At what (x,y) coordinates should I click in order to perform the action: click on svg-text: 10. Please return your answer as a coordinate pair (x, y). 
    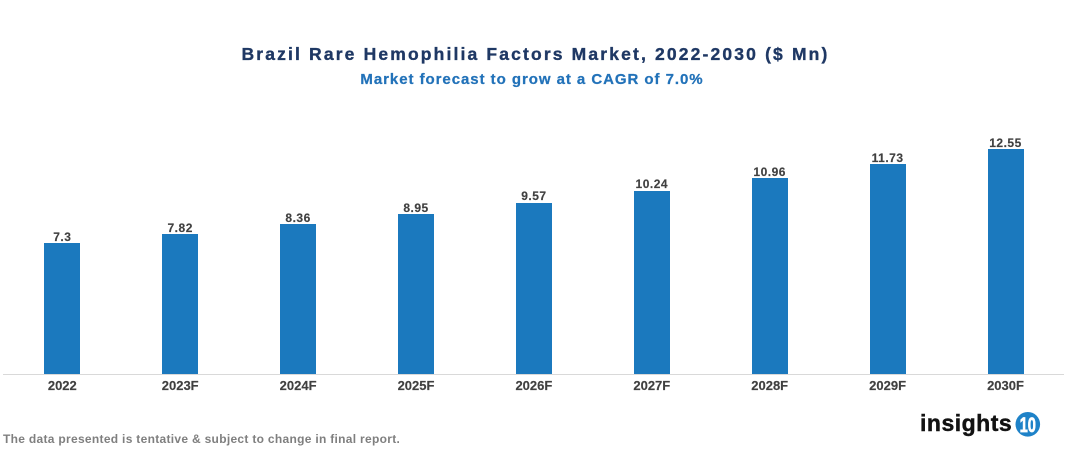
    Looking at the image, I should click on (1028, 424).